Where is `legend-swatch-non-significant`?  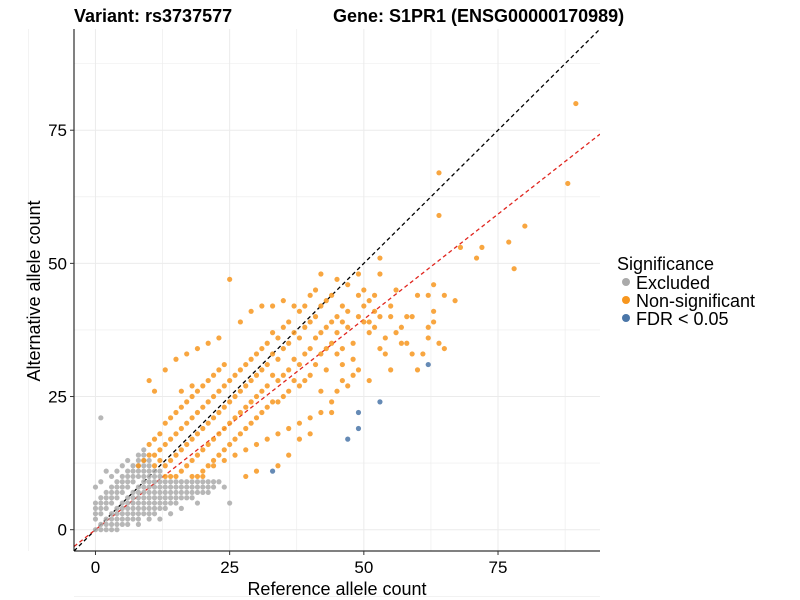 legend-swatch-non-significant is located at coordinates (626, 300).